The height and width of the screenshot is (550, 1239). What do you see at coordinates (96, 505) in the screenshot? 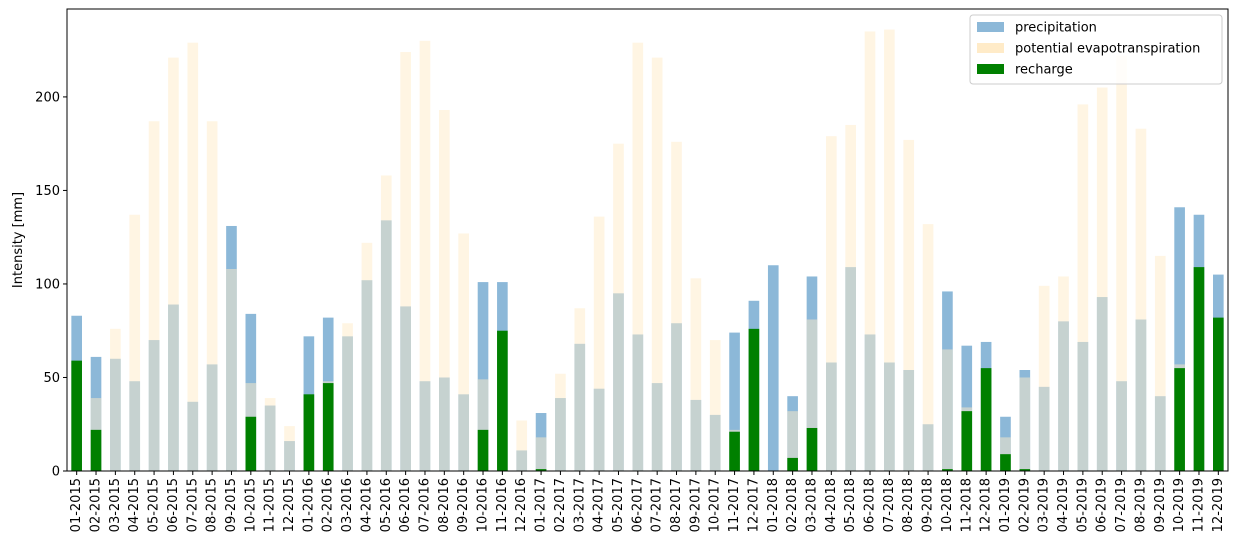
I see `x-tick-label: 02-2015` at bounding box center [96, 505].